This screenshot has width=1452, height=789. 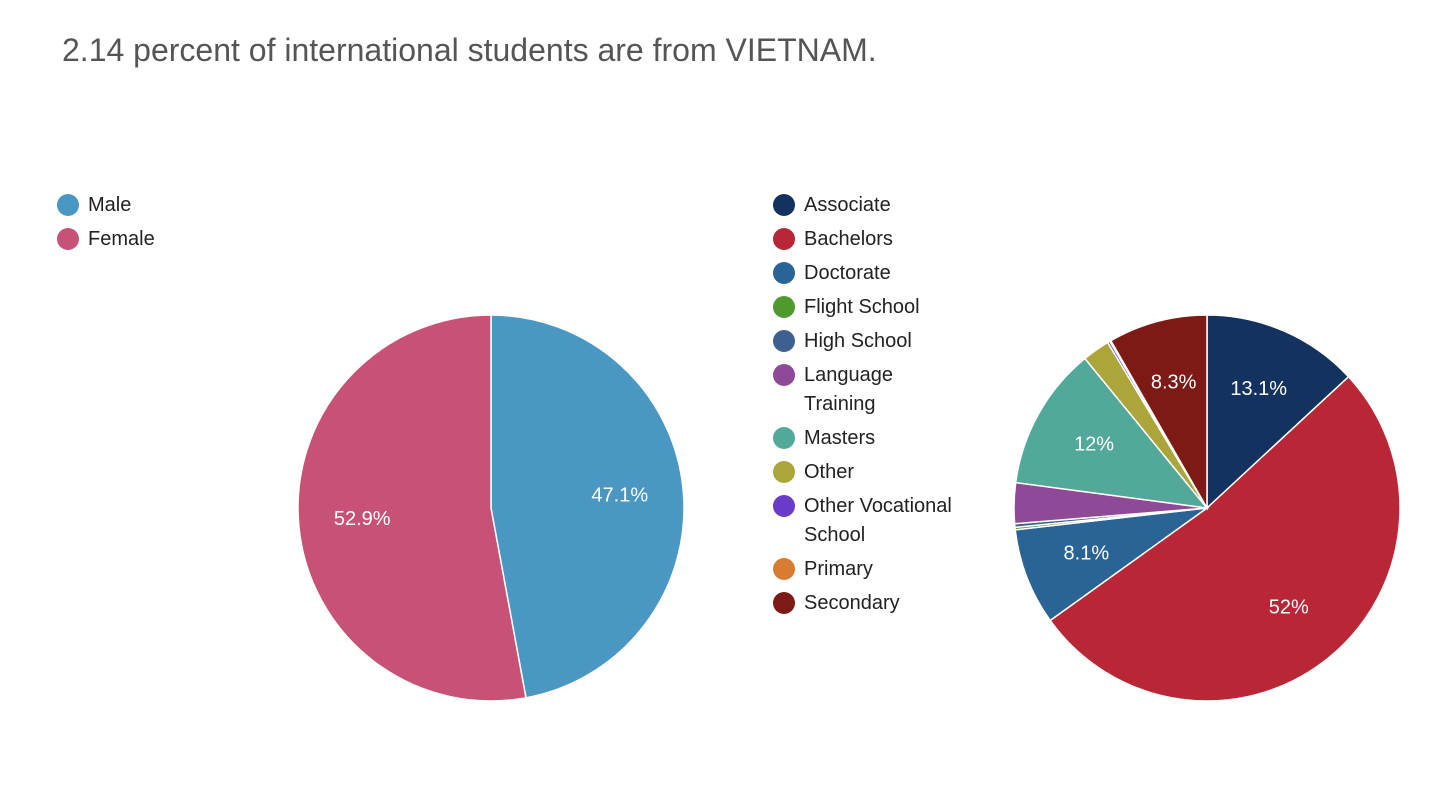 I want to click on legend-entry: High School, so click(x=871, y=341).